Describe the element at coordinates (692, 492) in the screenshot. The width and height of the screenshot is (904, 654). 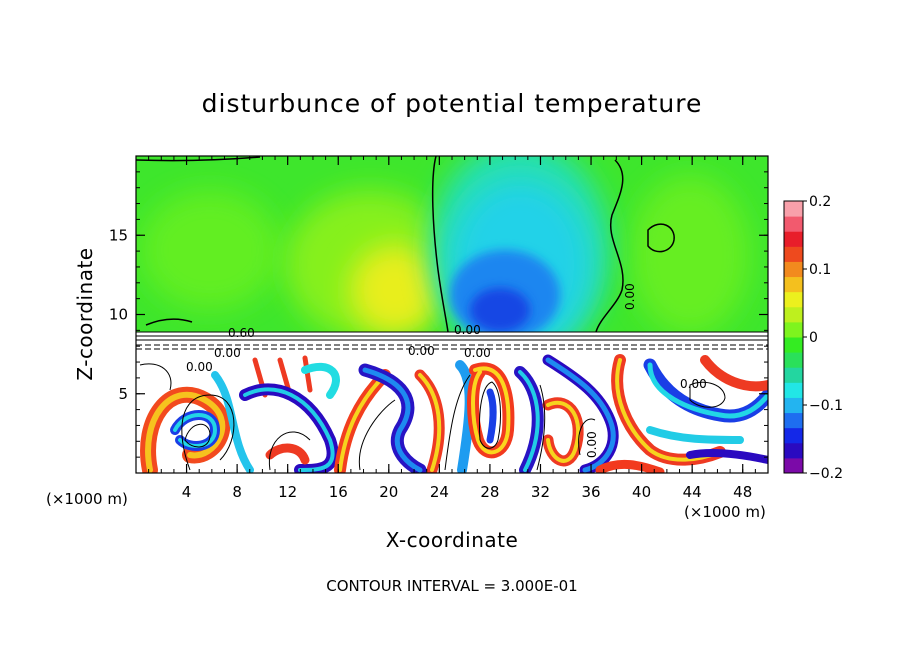
I see `x-tick-label: 44` at that location.